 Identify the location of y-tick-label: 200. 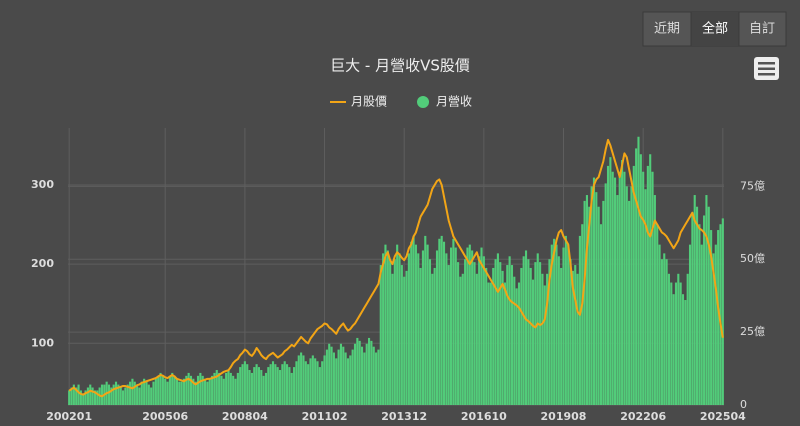
(42, 263).